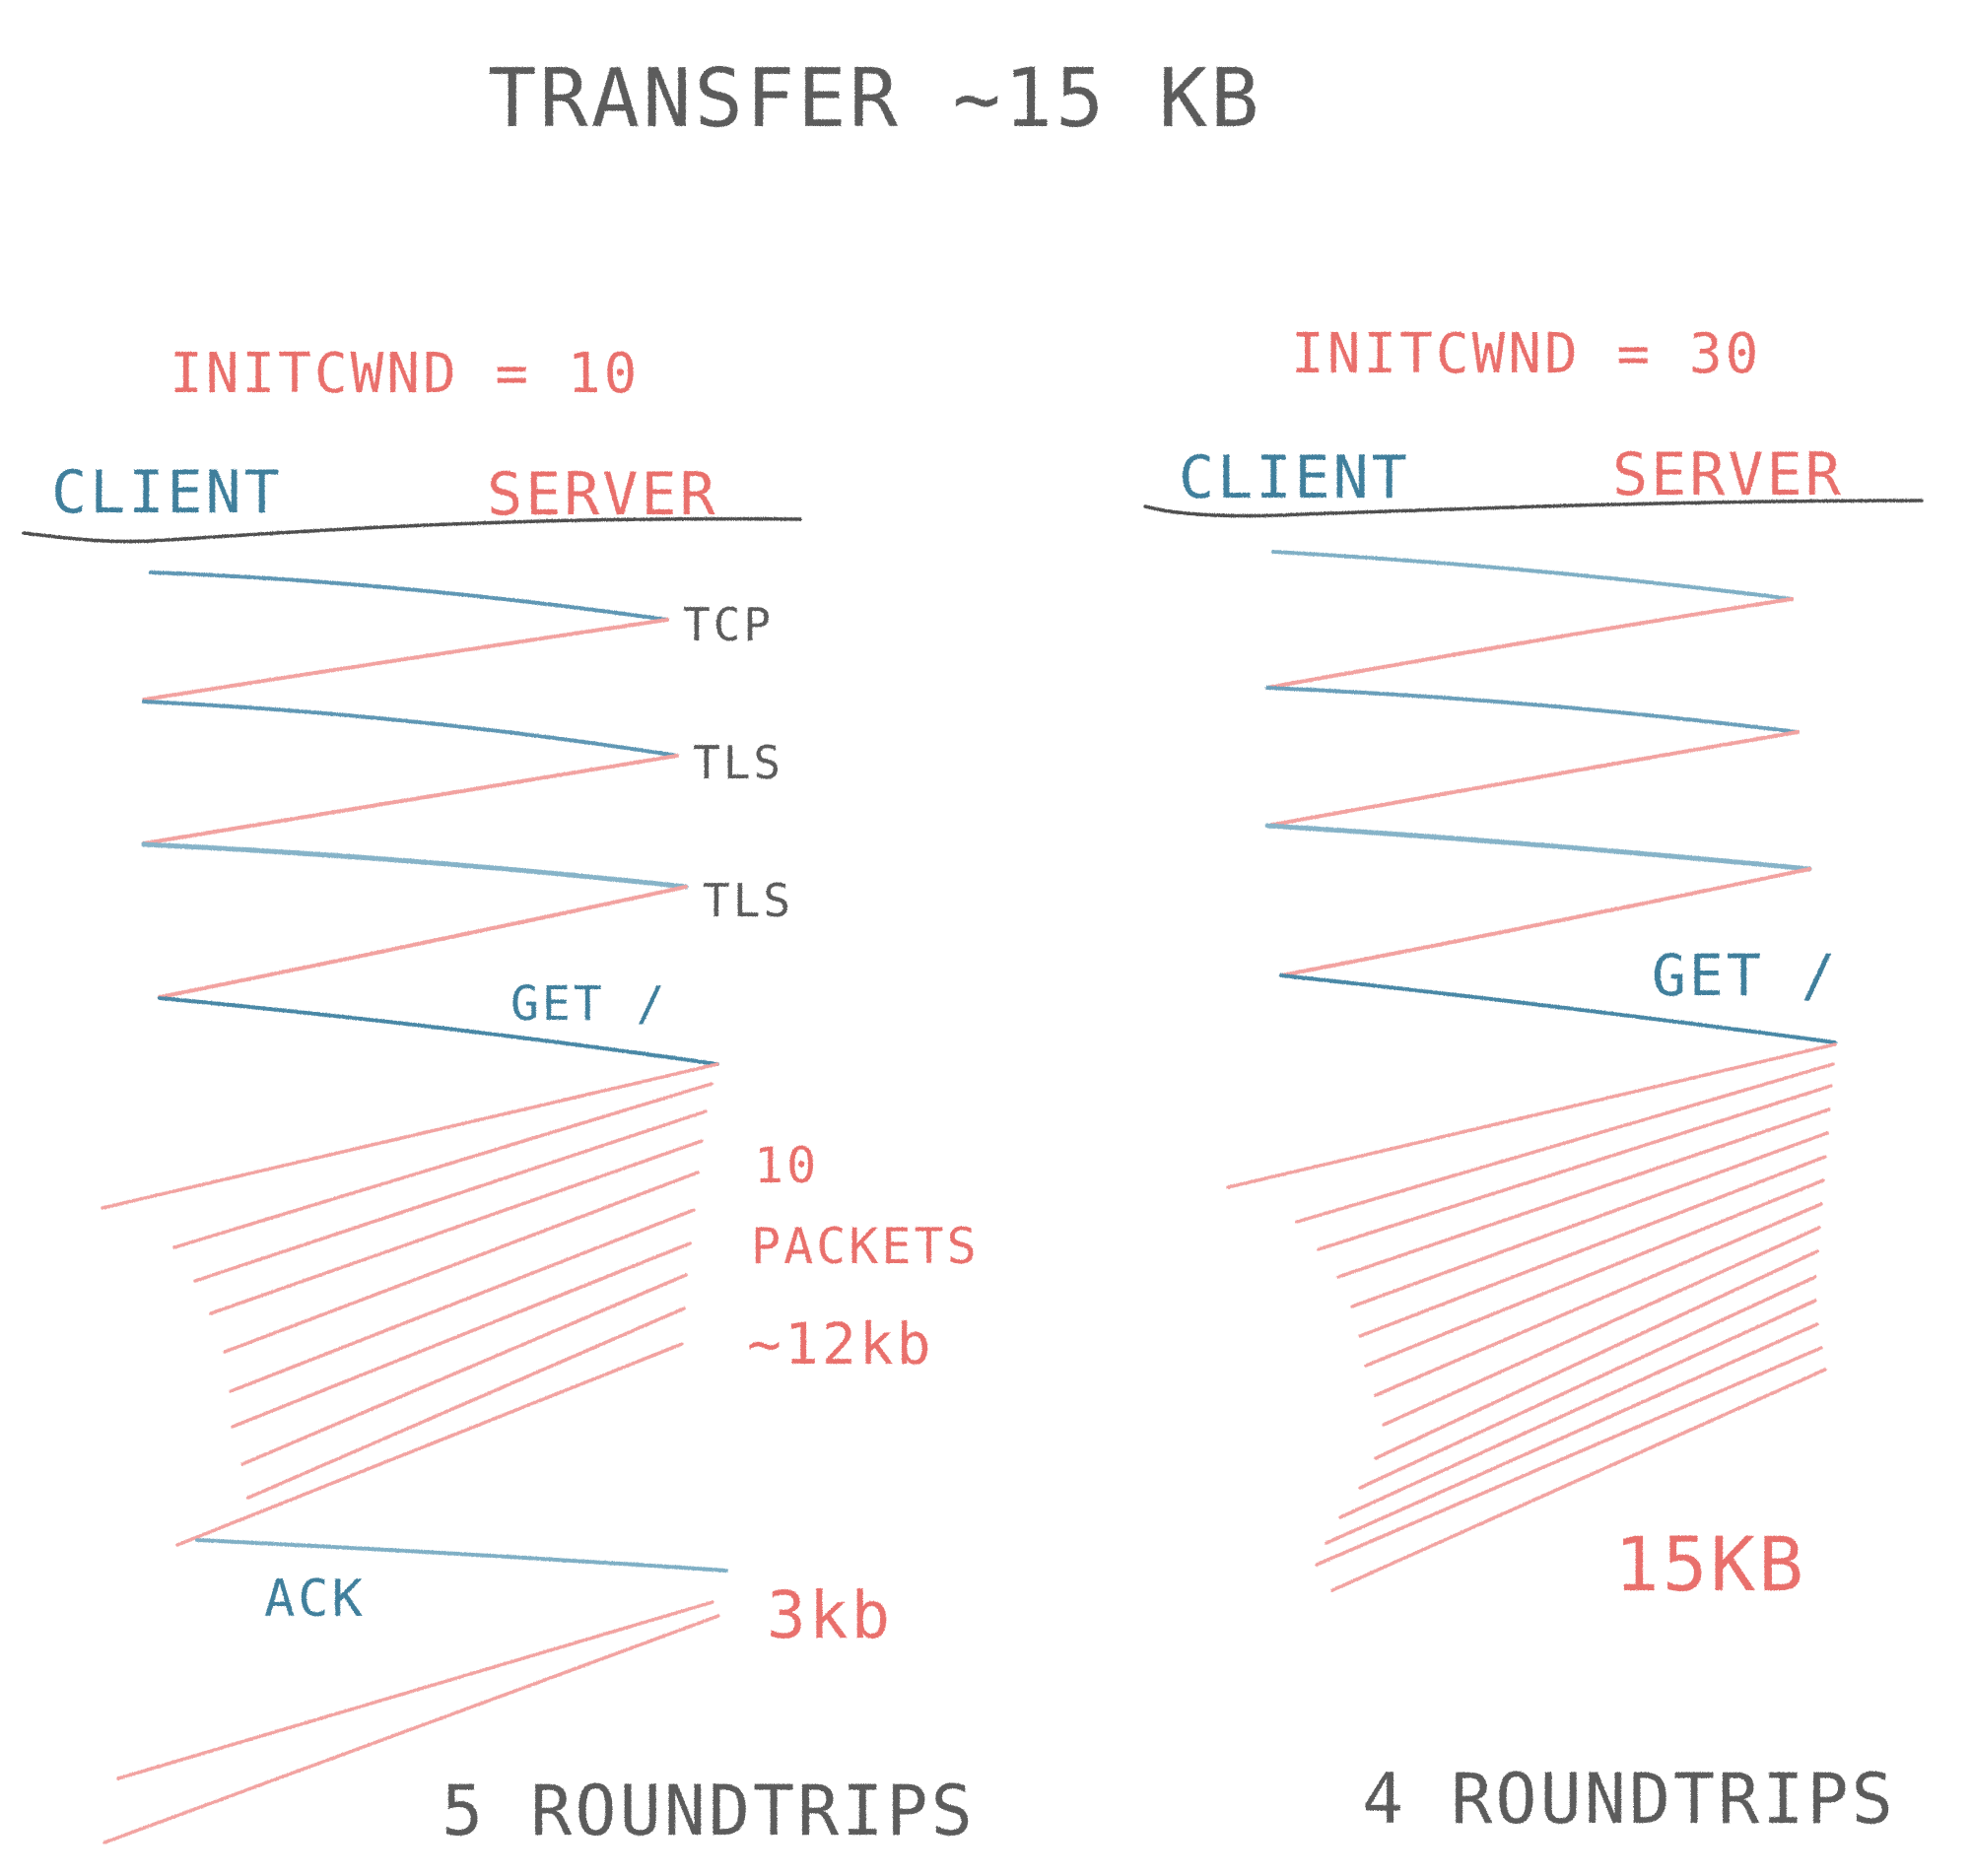 This screenshot has width=1971, height=1876. I want to click on left-ack-label: ACK, so click(315, 1599).